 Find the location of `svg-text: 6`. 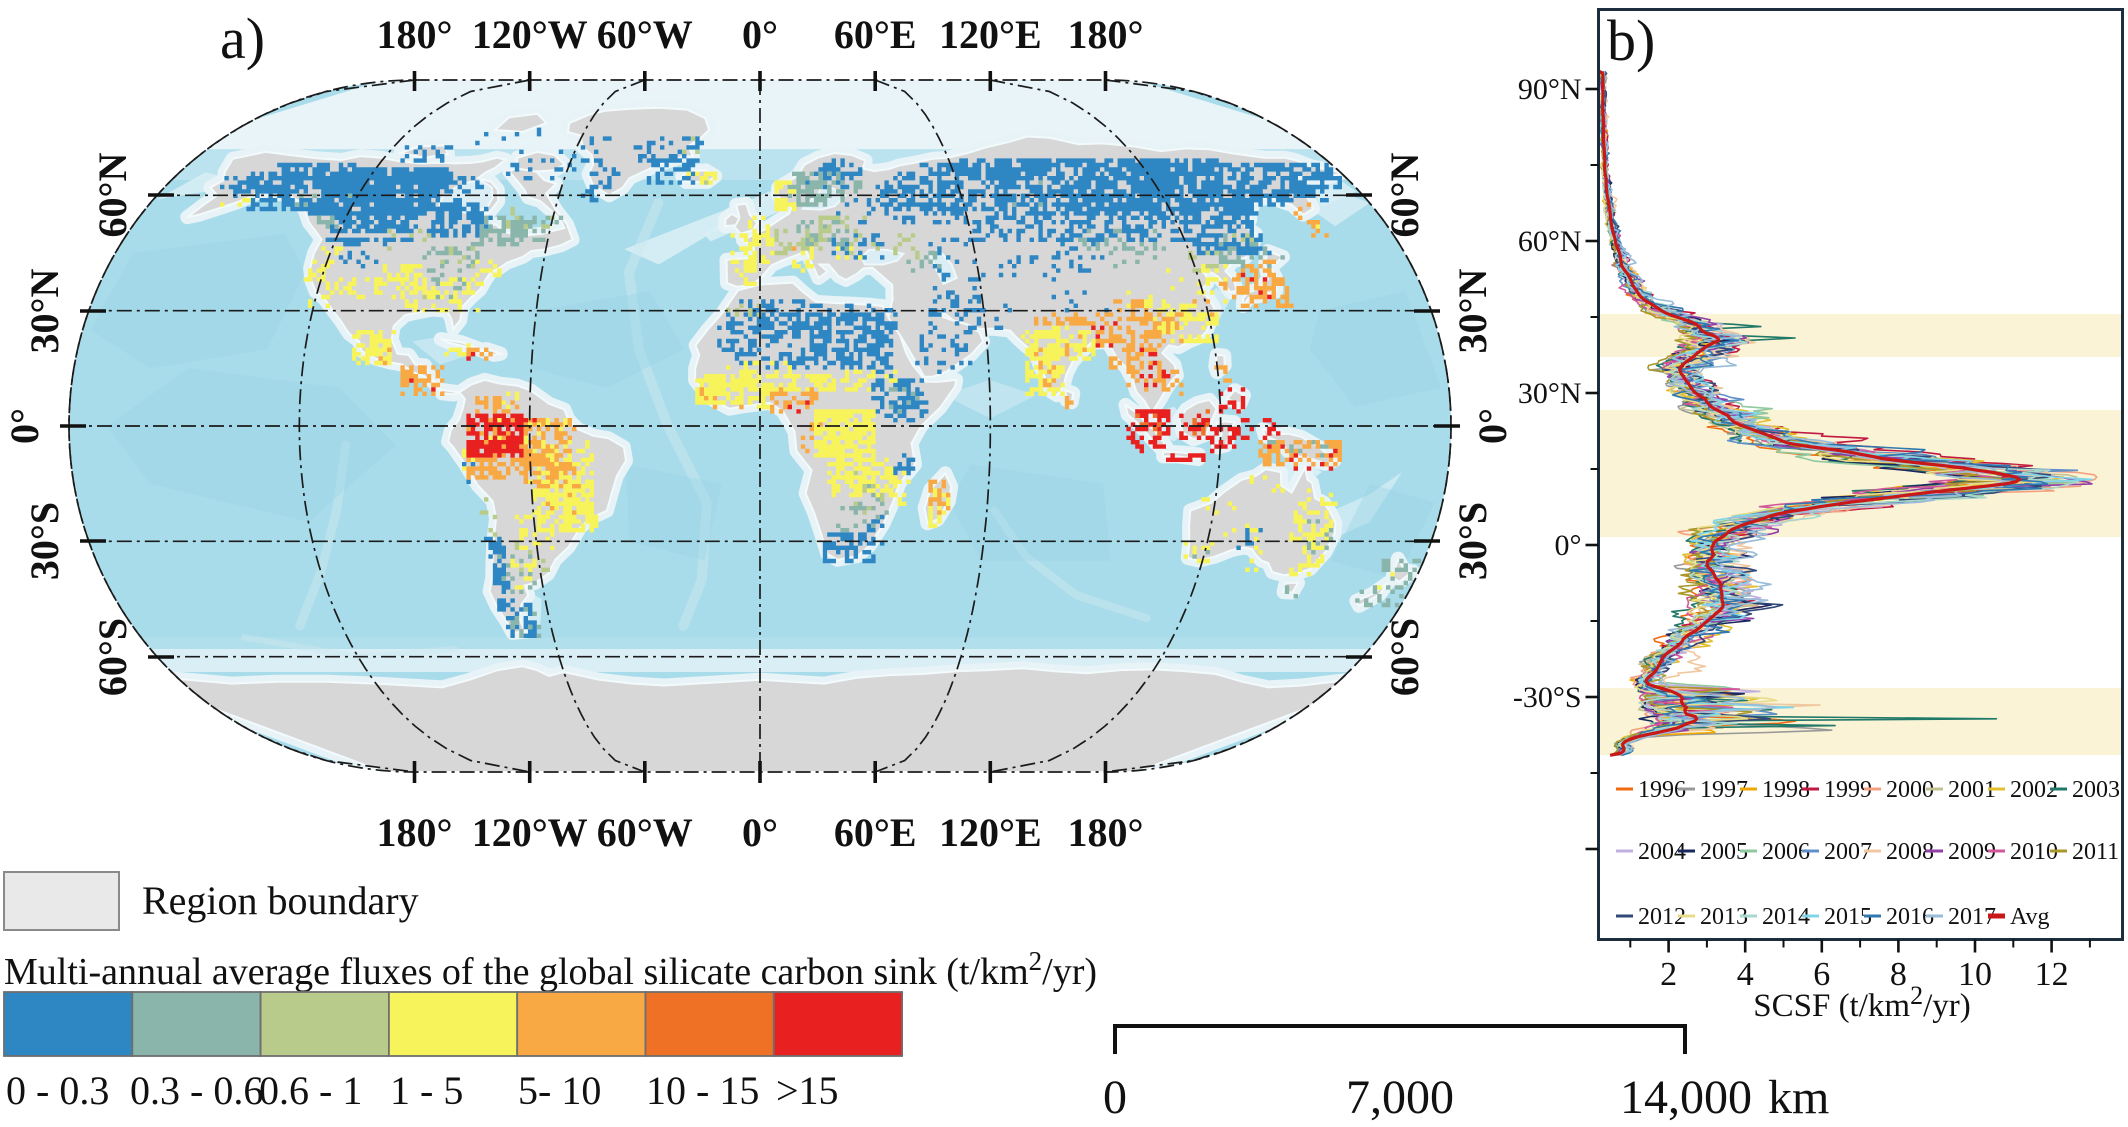

svg-text: 6 is located at coordinates (1821, 974).